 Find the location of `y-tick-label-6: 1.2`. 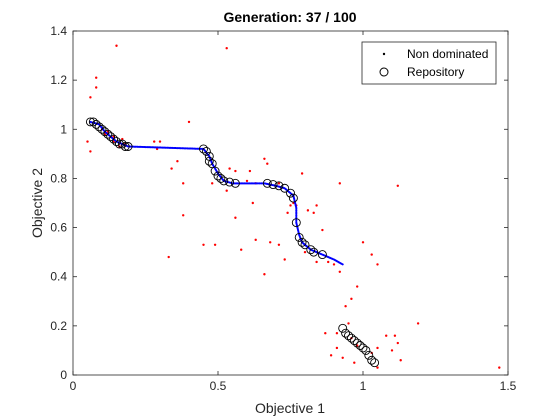

y-tick-label-6: 1.2 is located at coordinates (58, 80).